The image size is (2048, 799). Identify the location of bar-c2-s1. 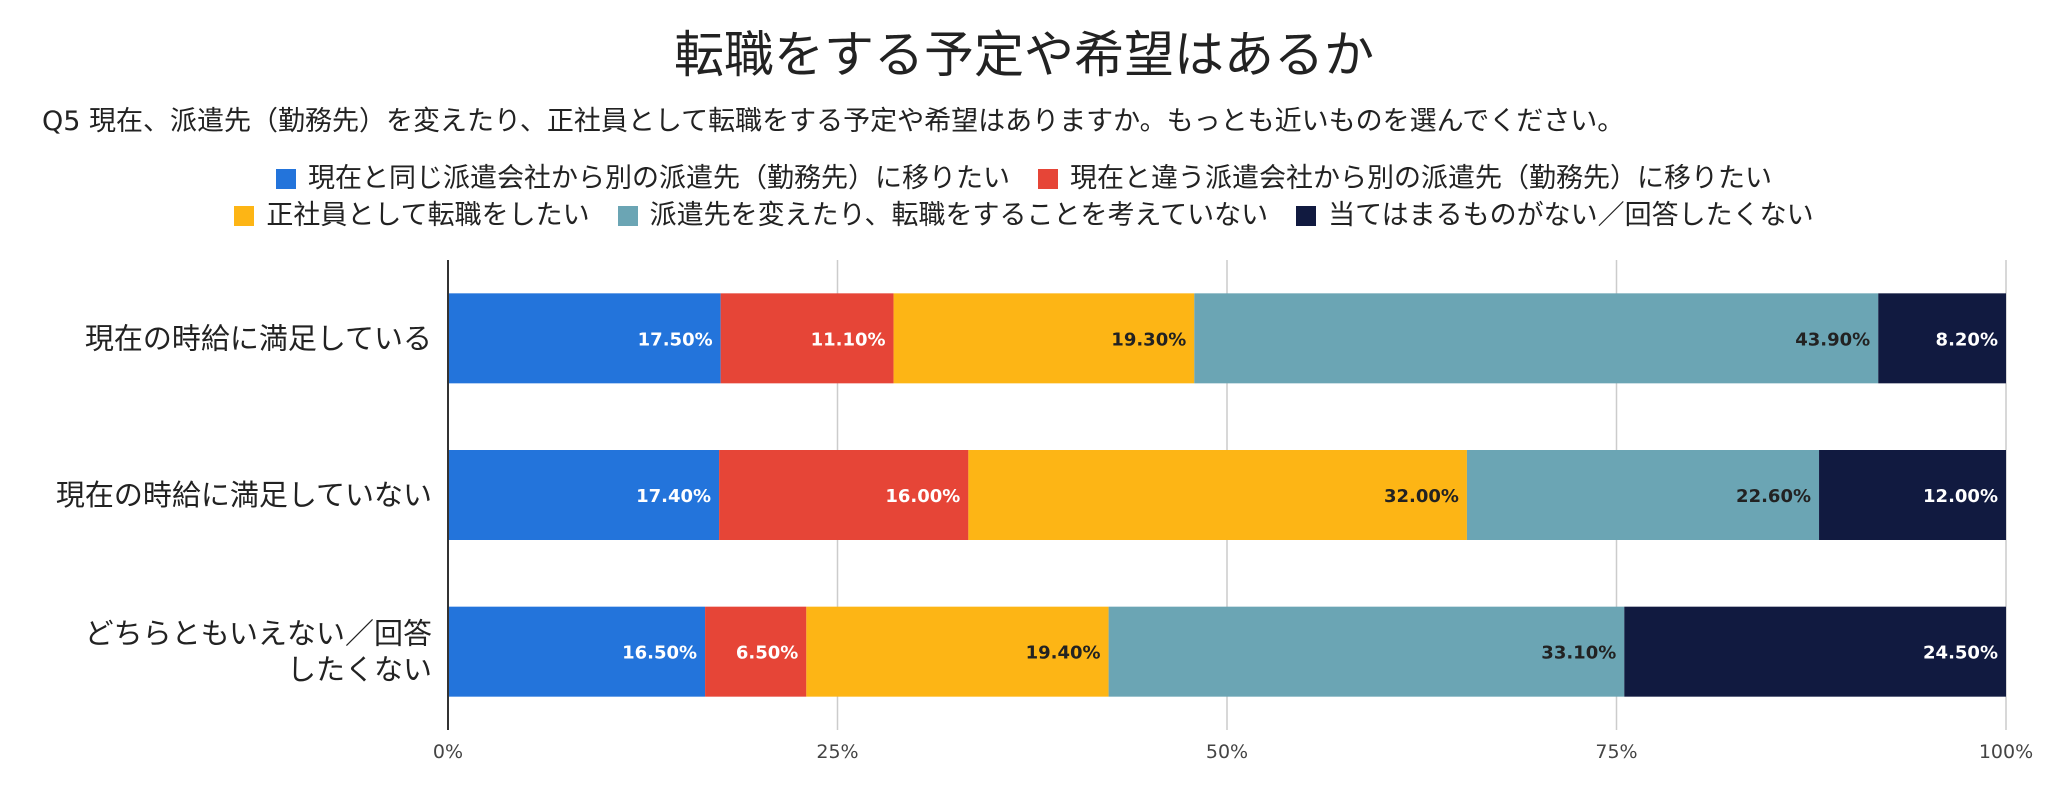
(584, 495).